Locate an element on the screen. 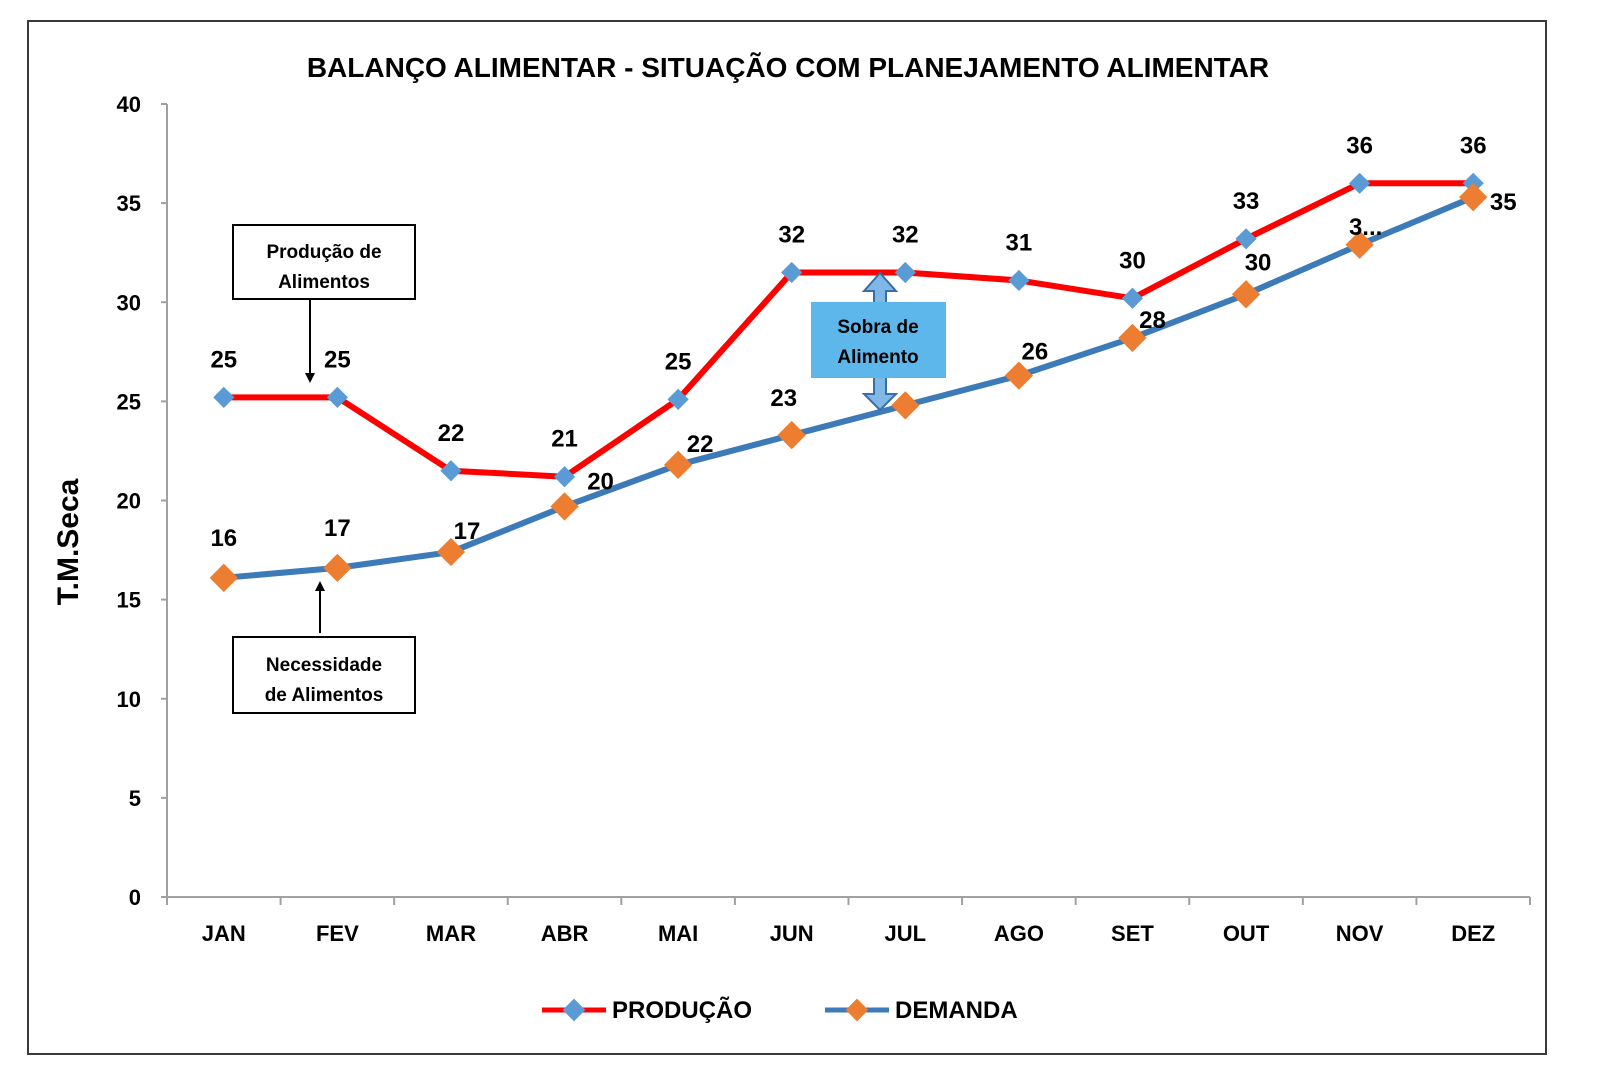 The height and width of the screenshot is (1080, 1598). sobra-box is located at coordinates (878, 340).